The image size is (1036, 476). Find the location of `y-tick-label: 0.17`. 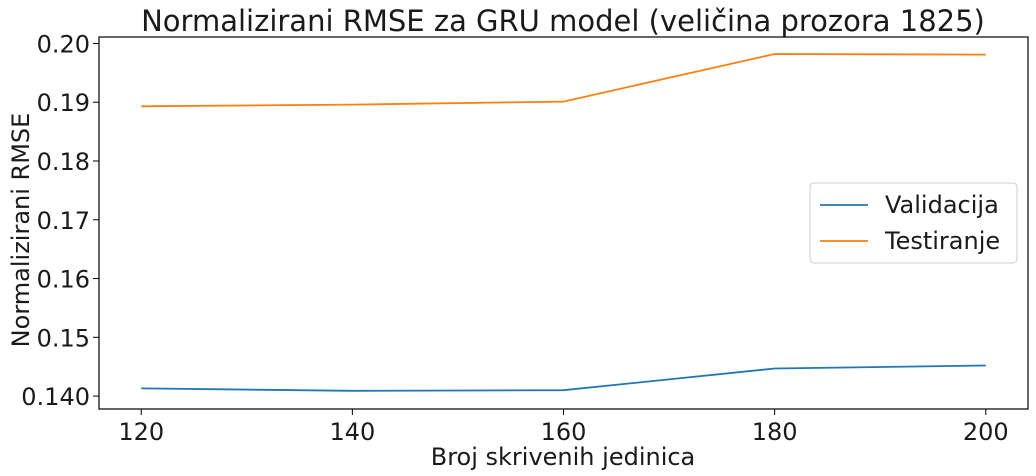

y-tick-label: 0.17 is located at coordinates (63, 221).